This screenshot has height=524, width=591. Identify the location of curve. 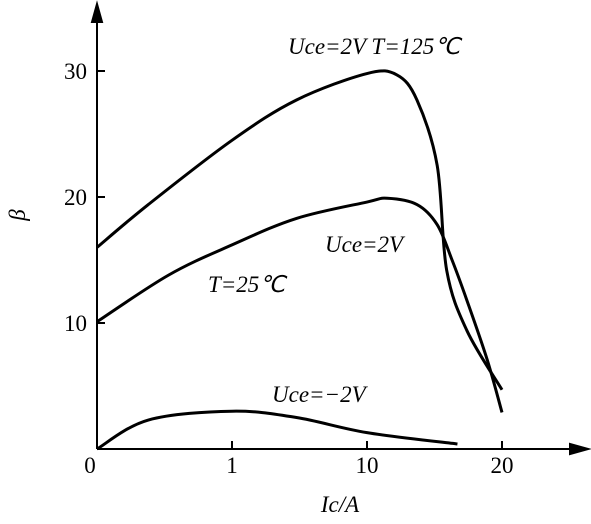
(277, 430).